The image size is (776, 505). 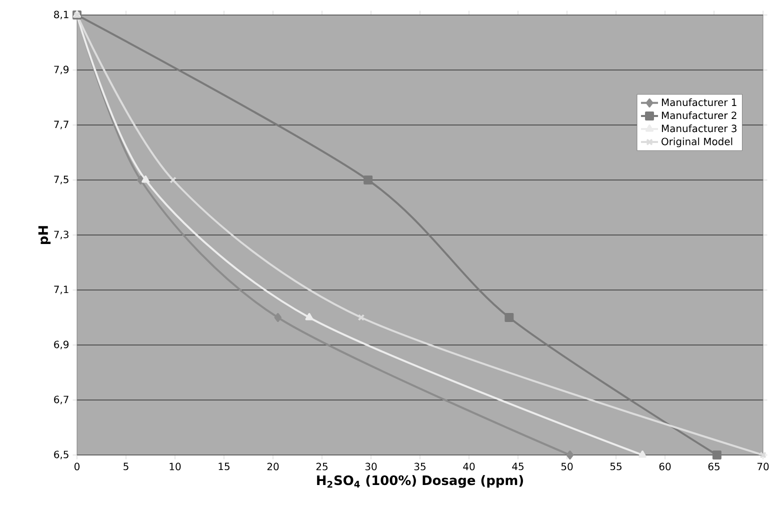 What do you see at coordinates (61, 235) in the screenshot?
I see `y-tick-label: 7,3` at bounding box center [61, 235].